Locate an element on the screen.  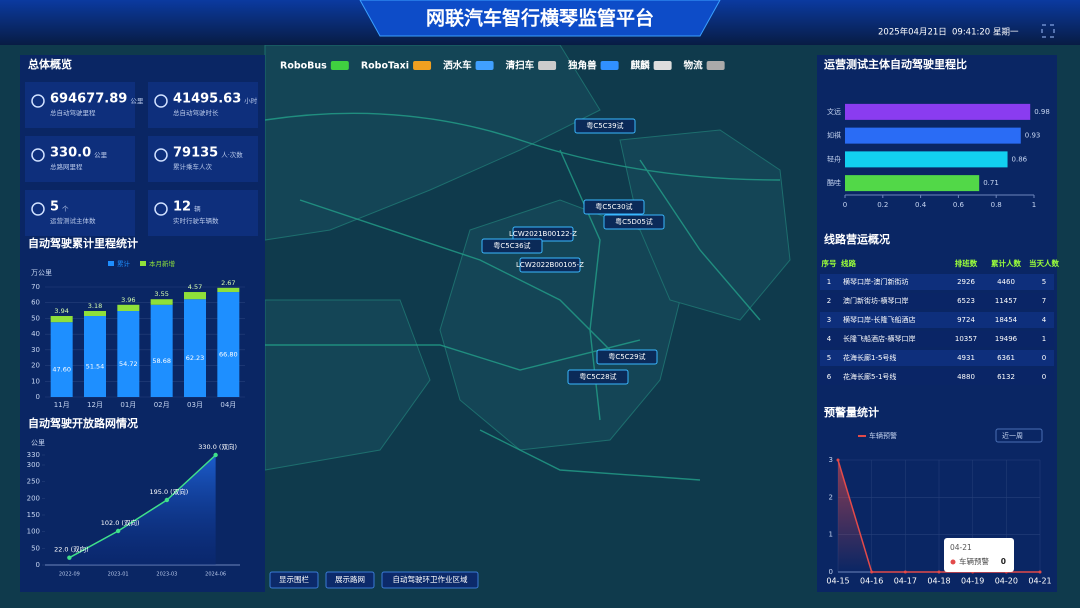
y-tick-label: 轻舟 is located at coordinates (834, 158).